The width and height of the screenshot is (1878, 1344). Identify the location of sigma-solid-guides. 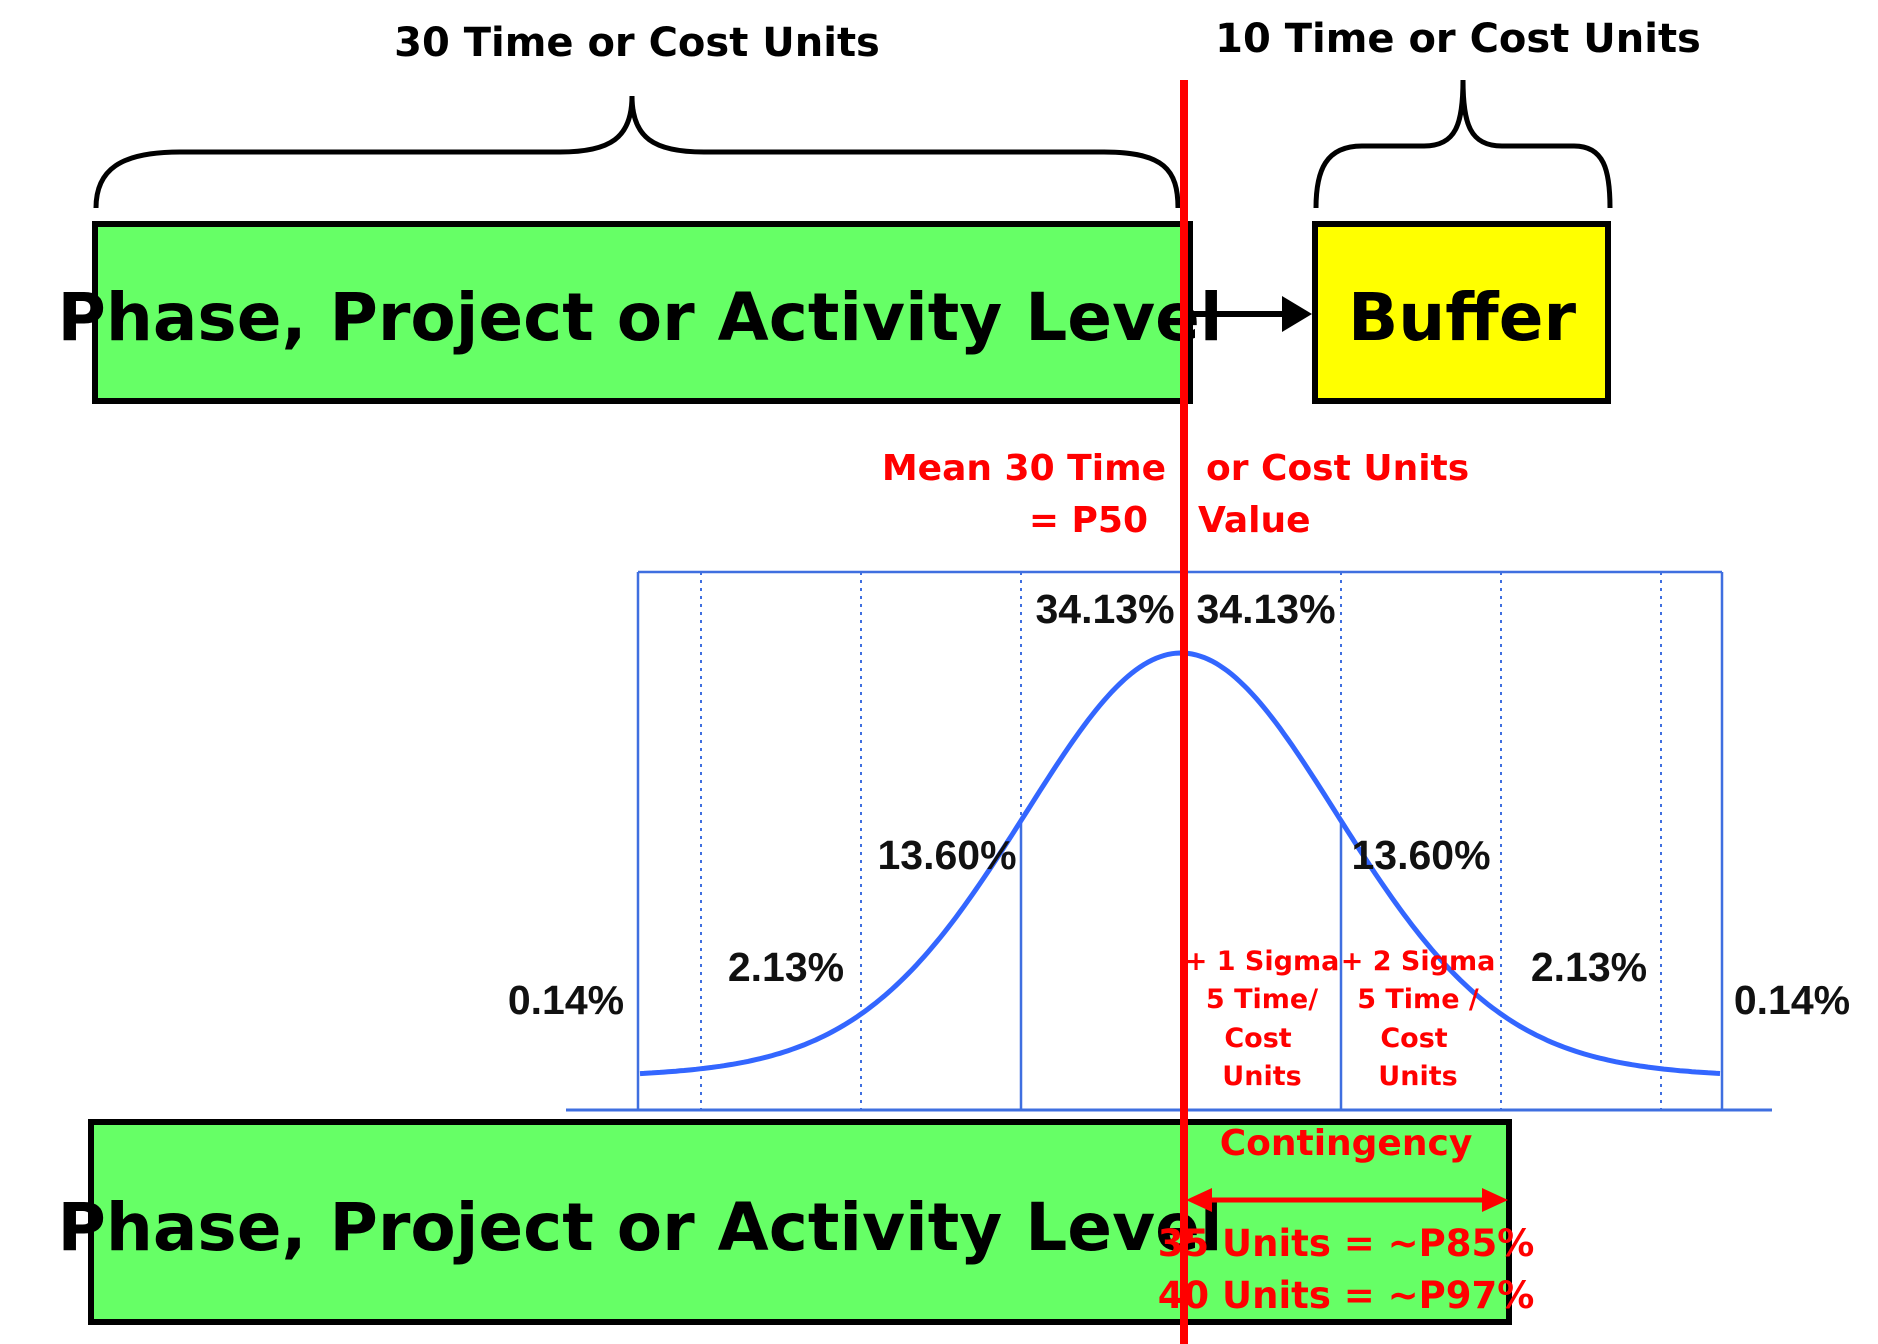
(1181, 965).